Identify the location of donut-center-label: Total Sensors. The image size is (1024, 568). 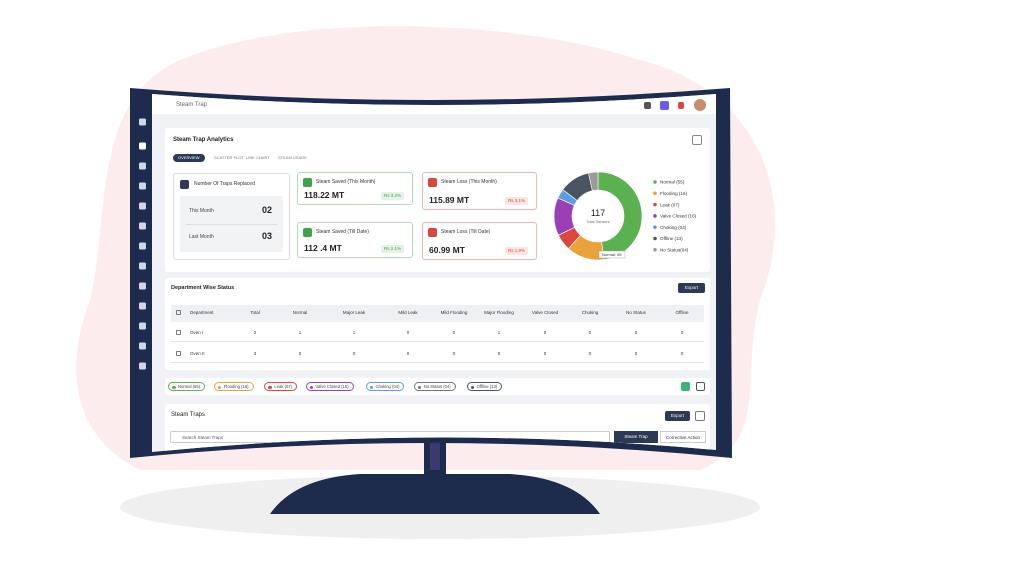
(597, 222).